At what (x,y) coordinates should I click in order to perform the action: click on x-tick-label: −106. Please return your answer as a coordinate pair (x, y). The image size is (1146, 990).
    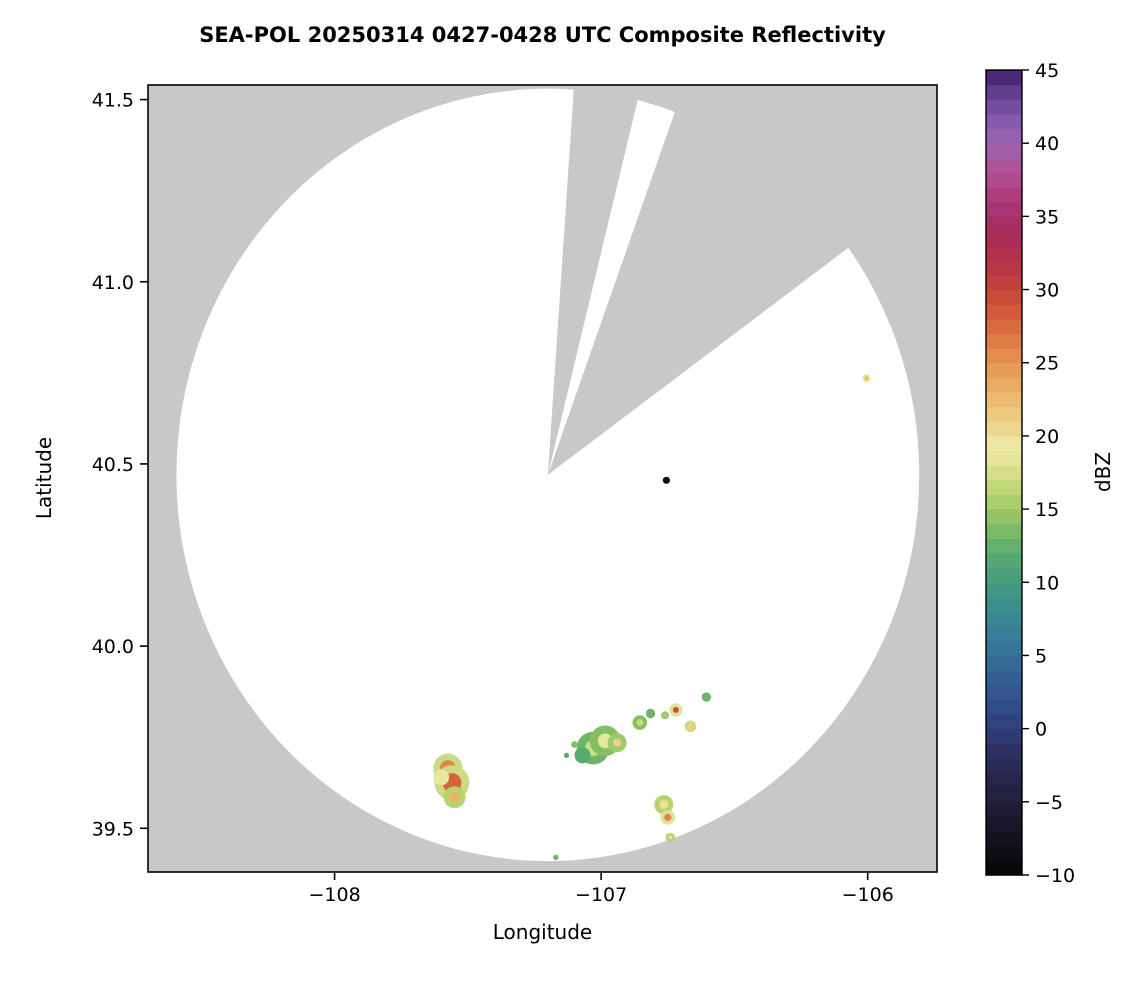
    Looking at the image, I should click on (868, 895).